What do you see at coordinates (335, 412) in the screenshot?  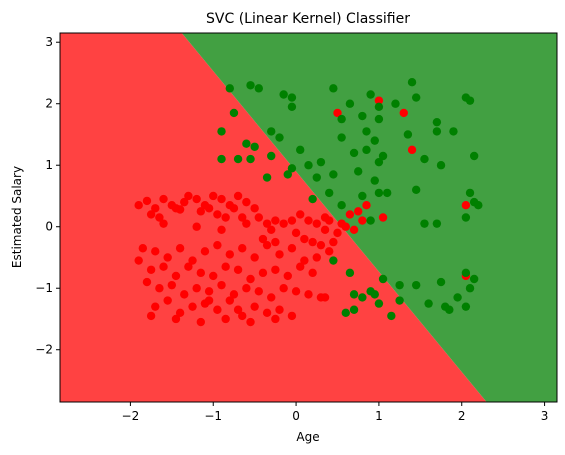 I see `x-axis-ticks: −2 −1 0 1 2 3` at bounding box center [335, 412].